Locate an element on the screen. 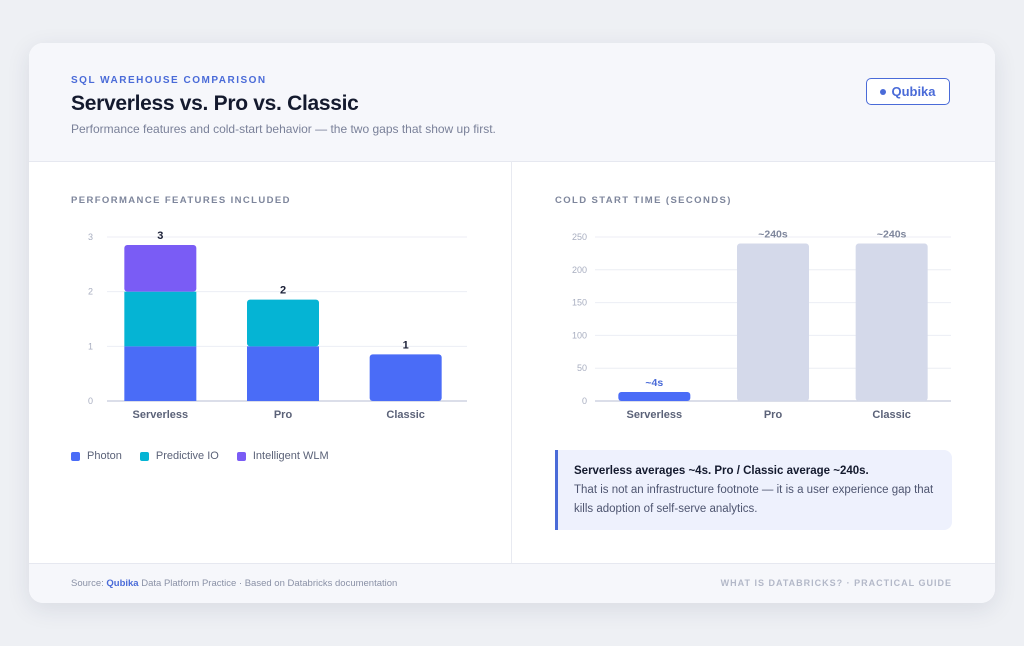 The width and height of the screenshot is (1024, 646). legend-label: Predictive IO is located at coordinates (187, 456).